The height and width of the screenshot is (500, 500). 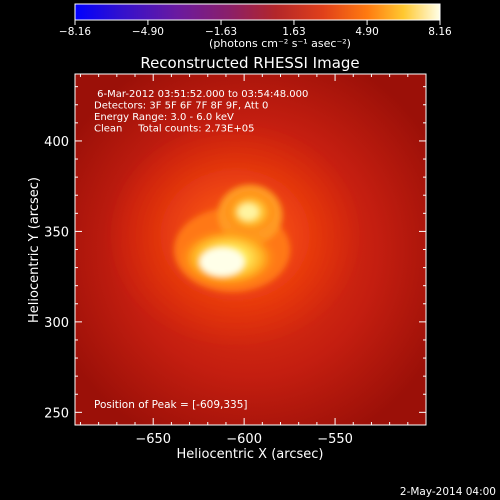 What do you see at coordinates (293, 32) in the screenshot?
I see `colorbar-tick-label: 1.63` at bounding box center [293, 32].